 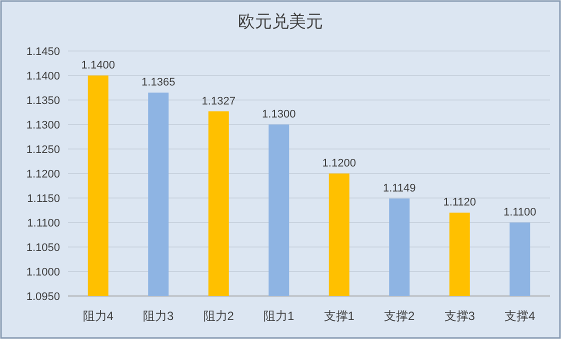 I want to click on y-tick-label: 1.1300, so click(x=43, y=126).